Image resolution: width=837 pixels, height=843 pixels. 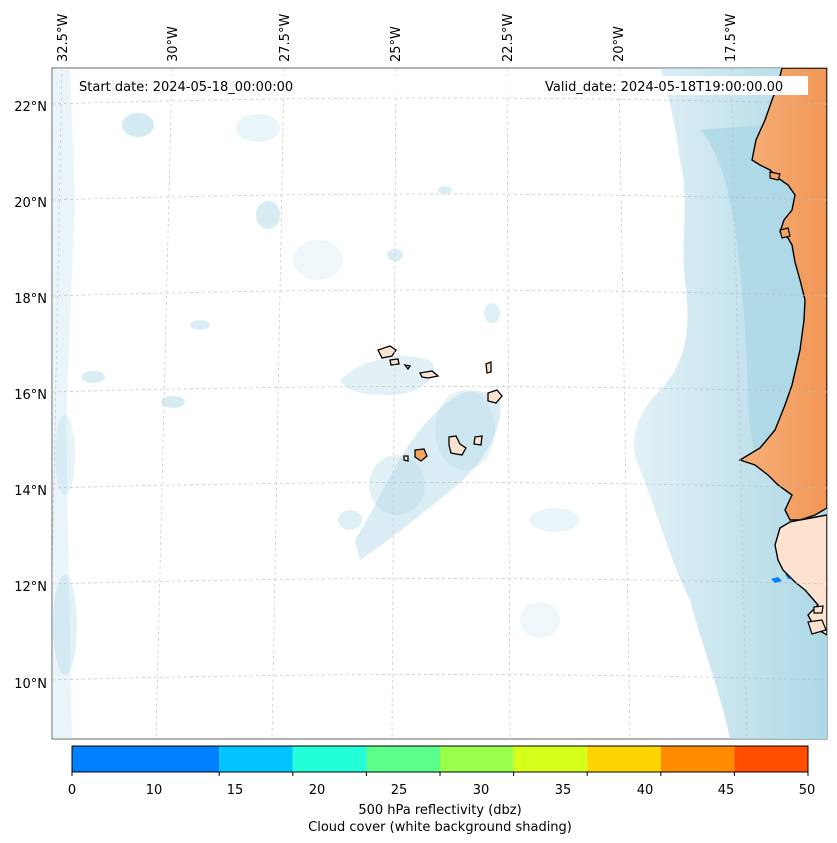 What do you see at coordinates (481, 790) in the screenshot?
I see `colorbar-tick-label: 30` at bounding box center [481, 790].